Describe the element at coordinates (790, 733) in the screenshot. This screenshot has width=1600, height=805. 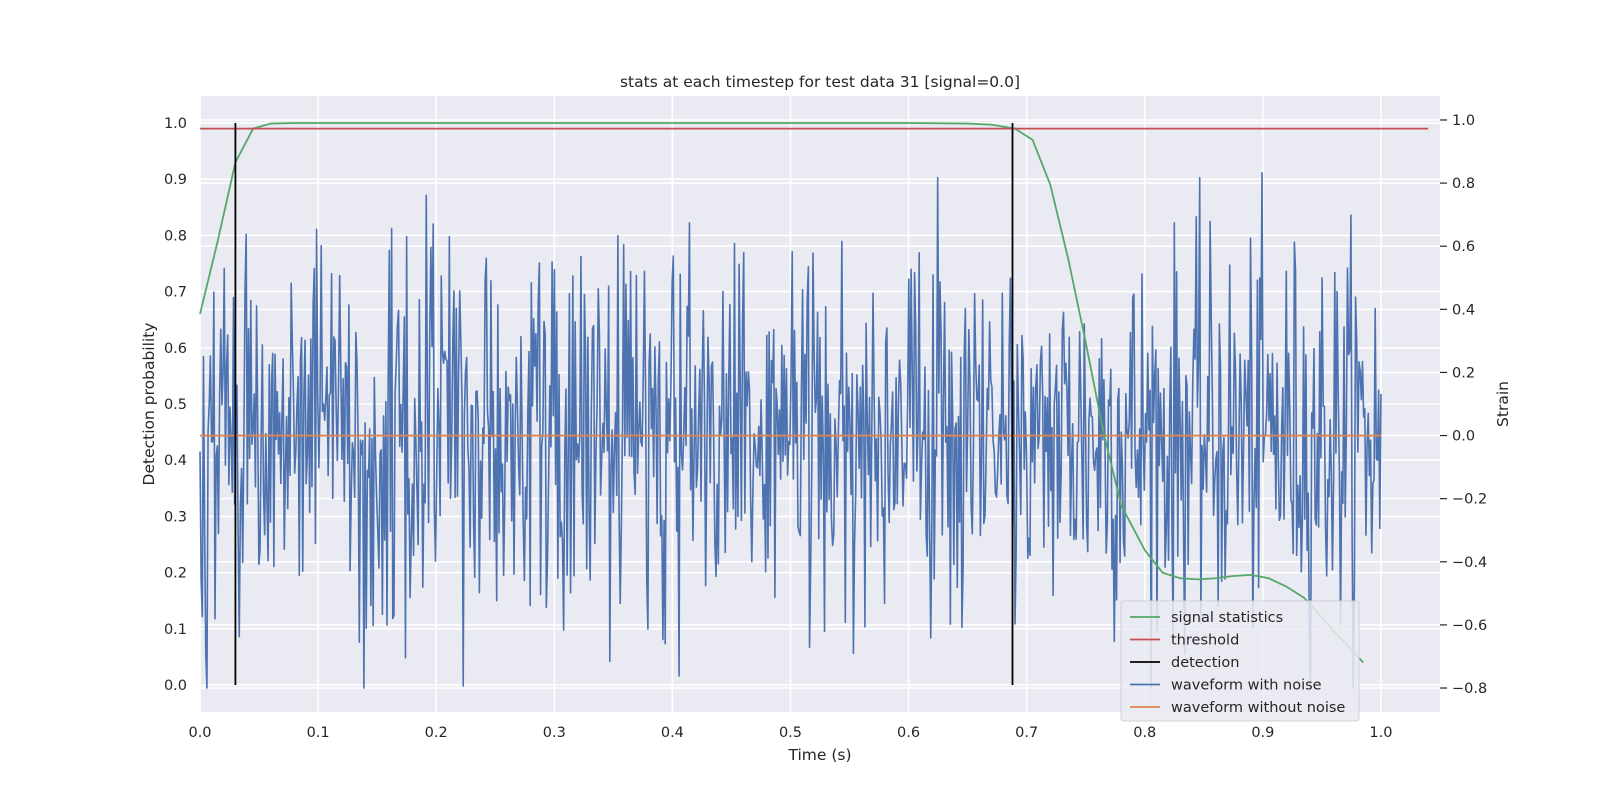
I see `x-tick-label: 0.5` at that location.